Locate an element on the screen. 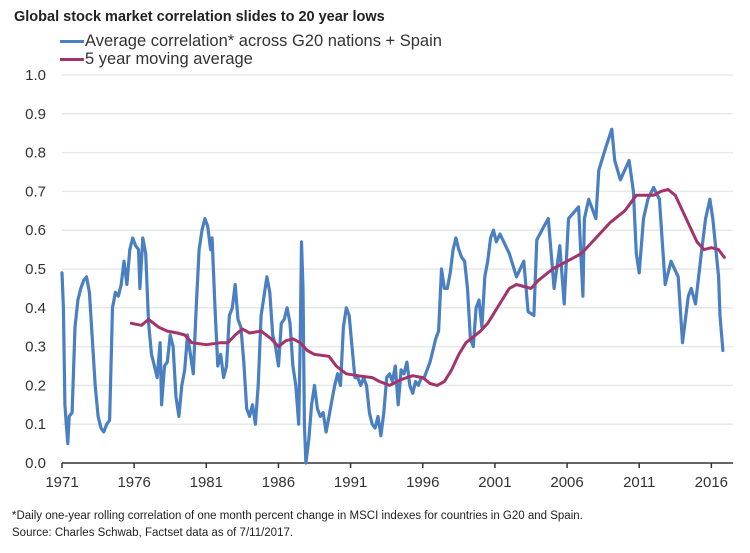  x-tick-label: 1971 is located at coordinates (61, 482).